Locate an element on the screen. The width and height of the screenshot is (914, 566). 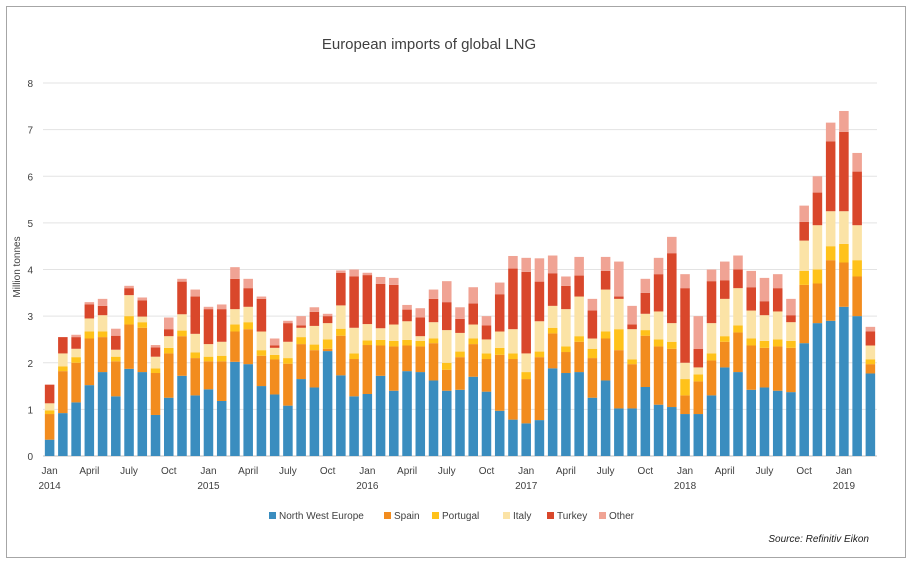
y-tick-label: 6 is located at coordinates (30, 177).